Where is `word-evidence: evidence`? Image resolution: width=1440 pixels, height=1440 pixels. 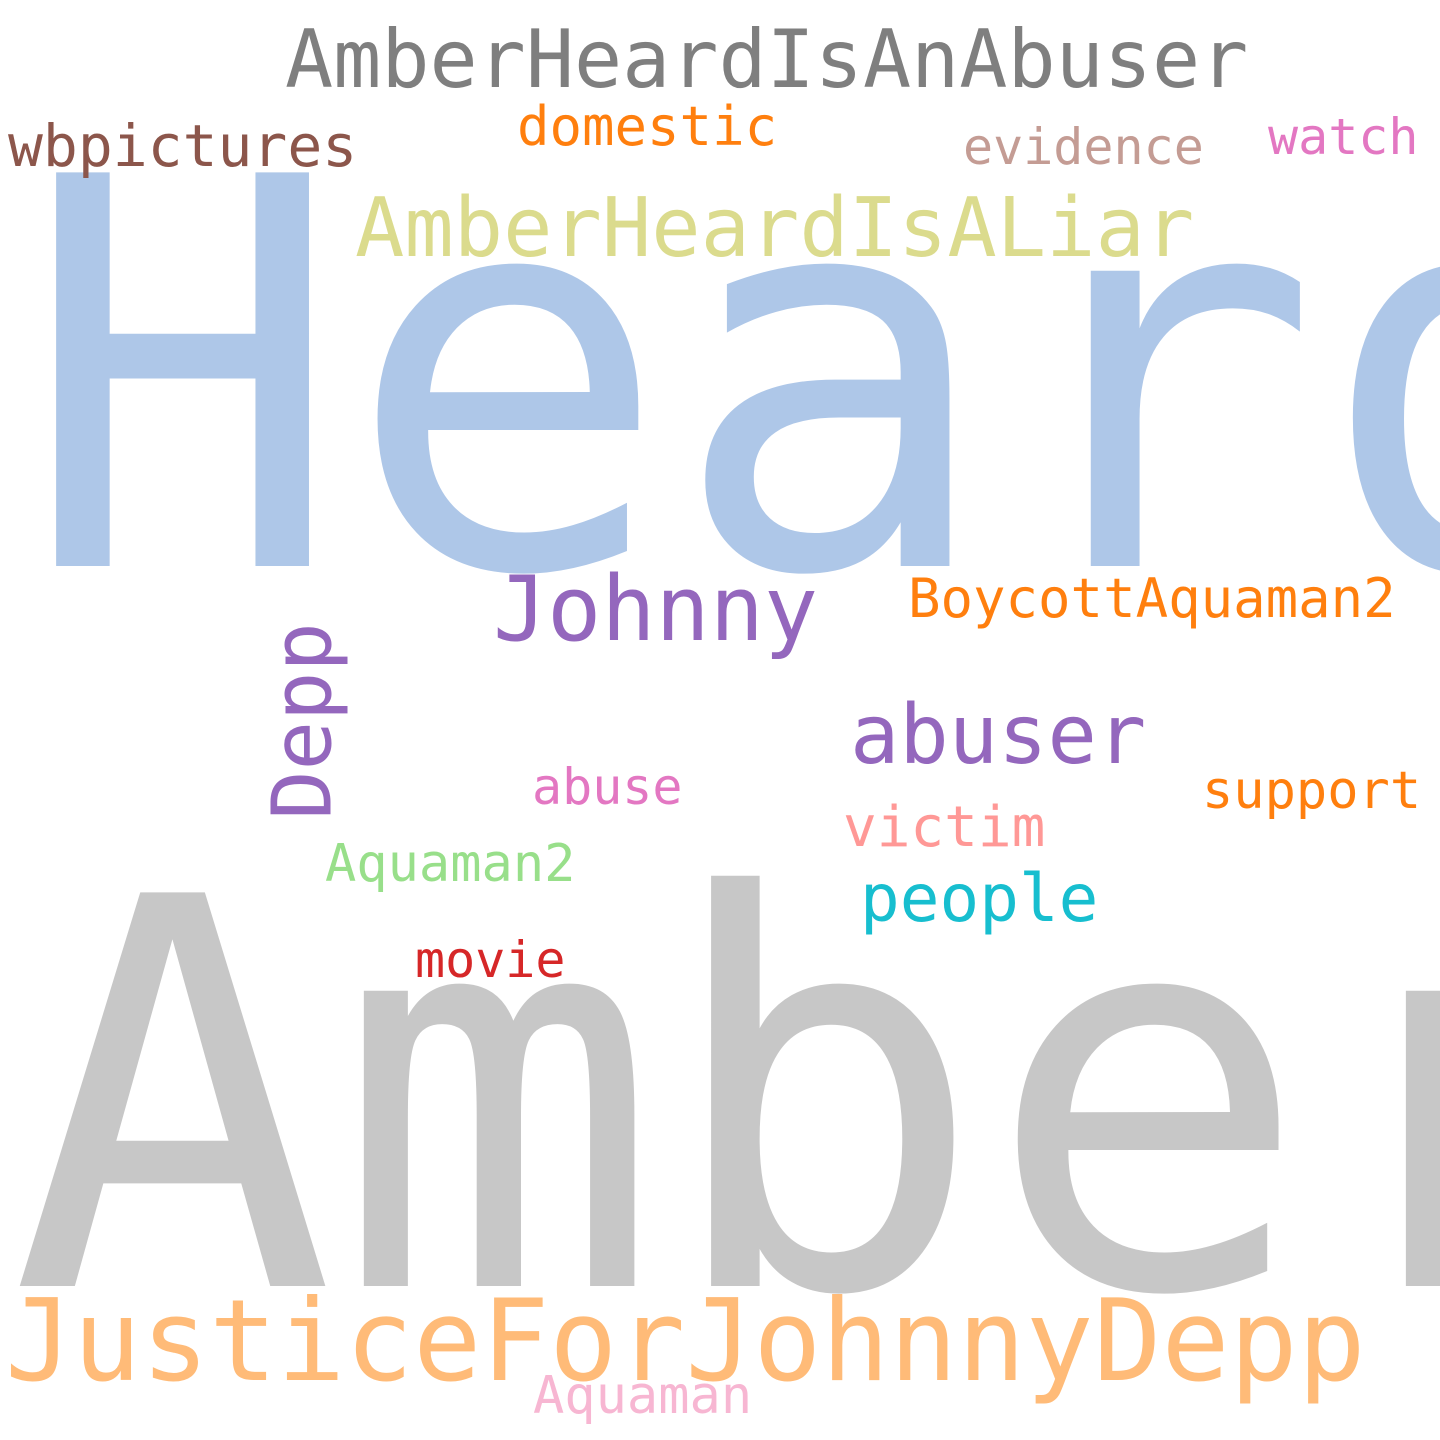 word-evidence: evidence is located at coordinates (1083, 147).